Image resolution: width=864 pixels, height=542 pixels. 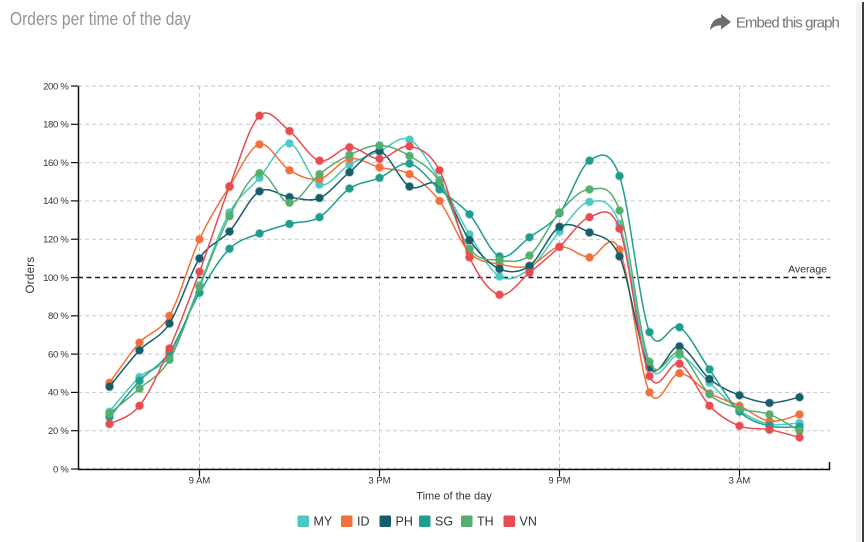 I want to click on svg-text: 3 AM, so click(x=740, y=480).